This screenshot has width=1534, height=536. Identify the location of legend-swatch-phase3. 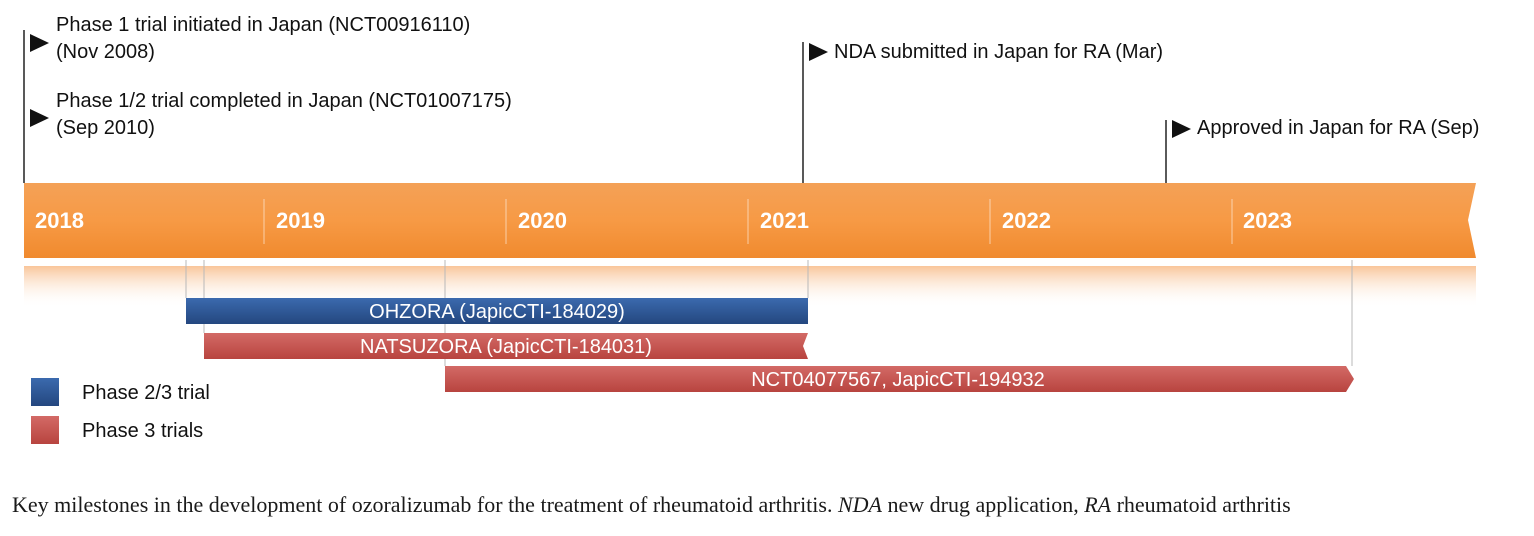
(45, 430).